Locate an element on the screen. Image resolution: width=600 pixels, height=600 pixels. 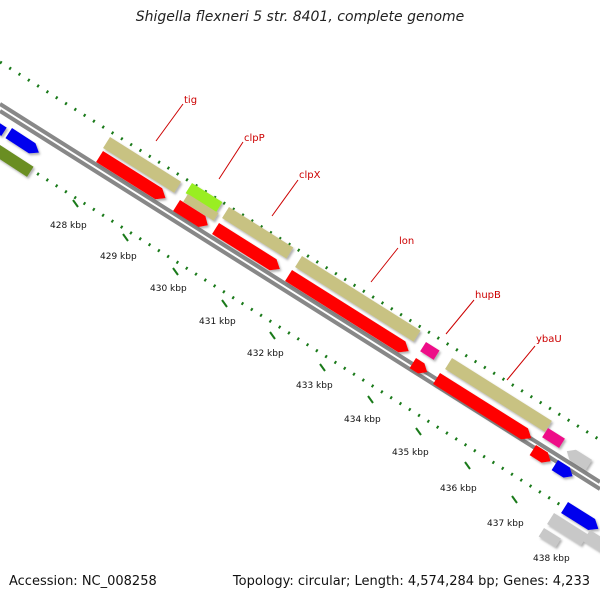
cds-lon is located at coordinates (347, 311).